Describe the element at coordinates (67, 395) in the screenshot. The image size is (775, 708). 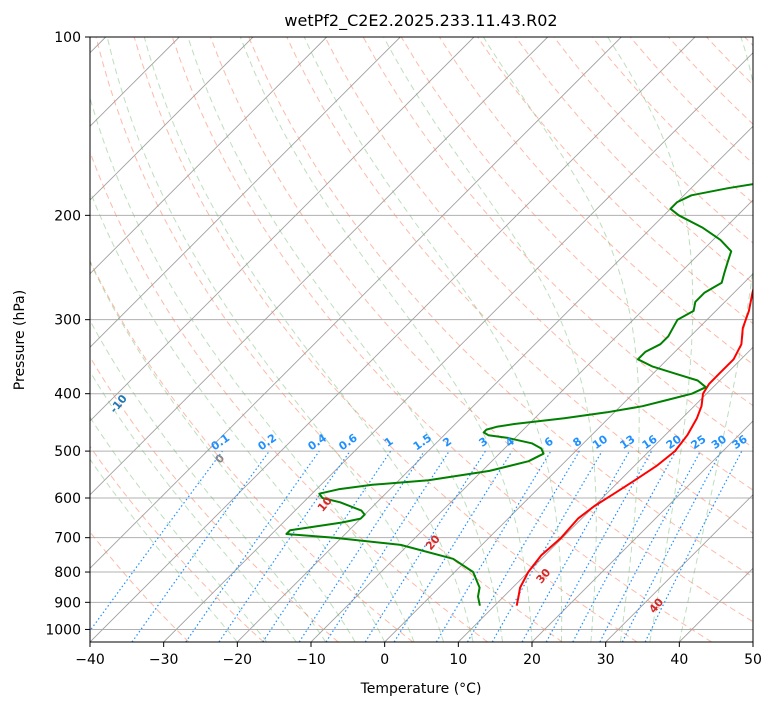
I see `y-tick-label: 400` at that location.